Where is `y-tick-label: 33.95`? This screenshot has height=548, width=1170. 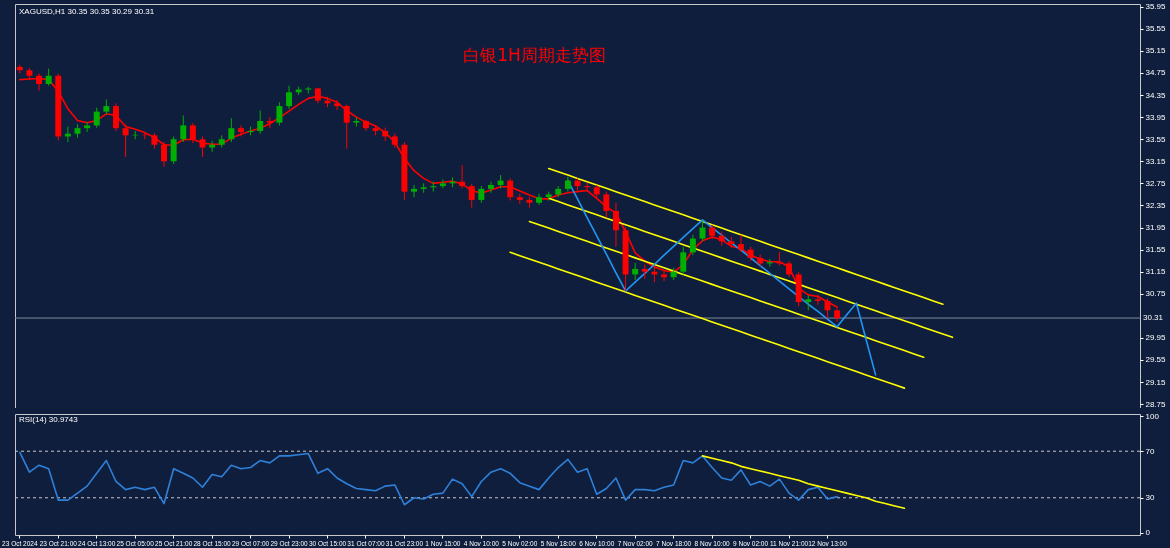
y-tick-label: 33.95 is located at coordinates (1156, 117).